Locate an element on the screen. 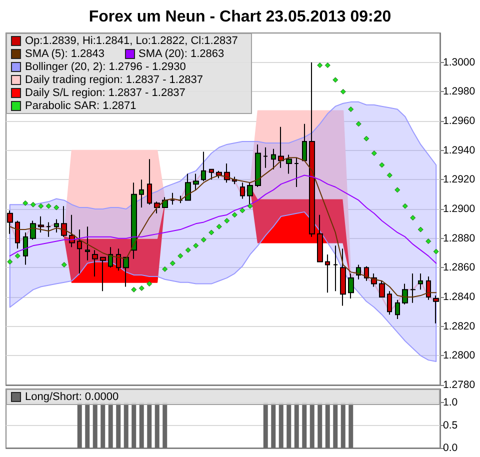 This screenshot has width=480, height=457. y-tick-label: 1.2920 is located at coordinates (459, 180).